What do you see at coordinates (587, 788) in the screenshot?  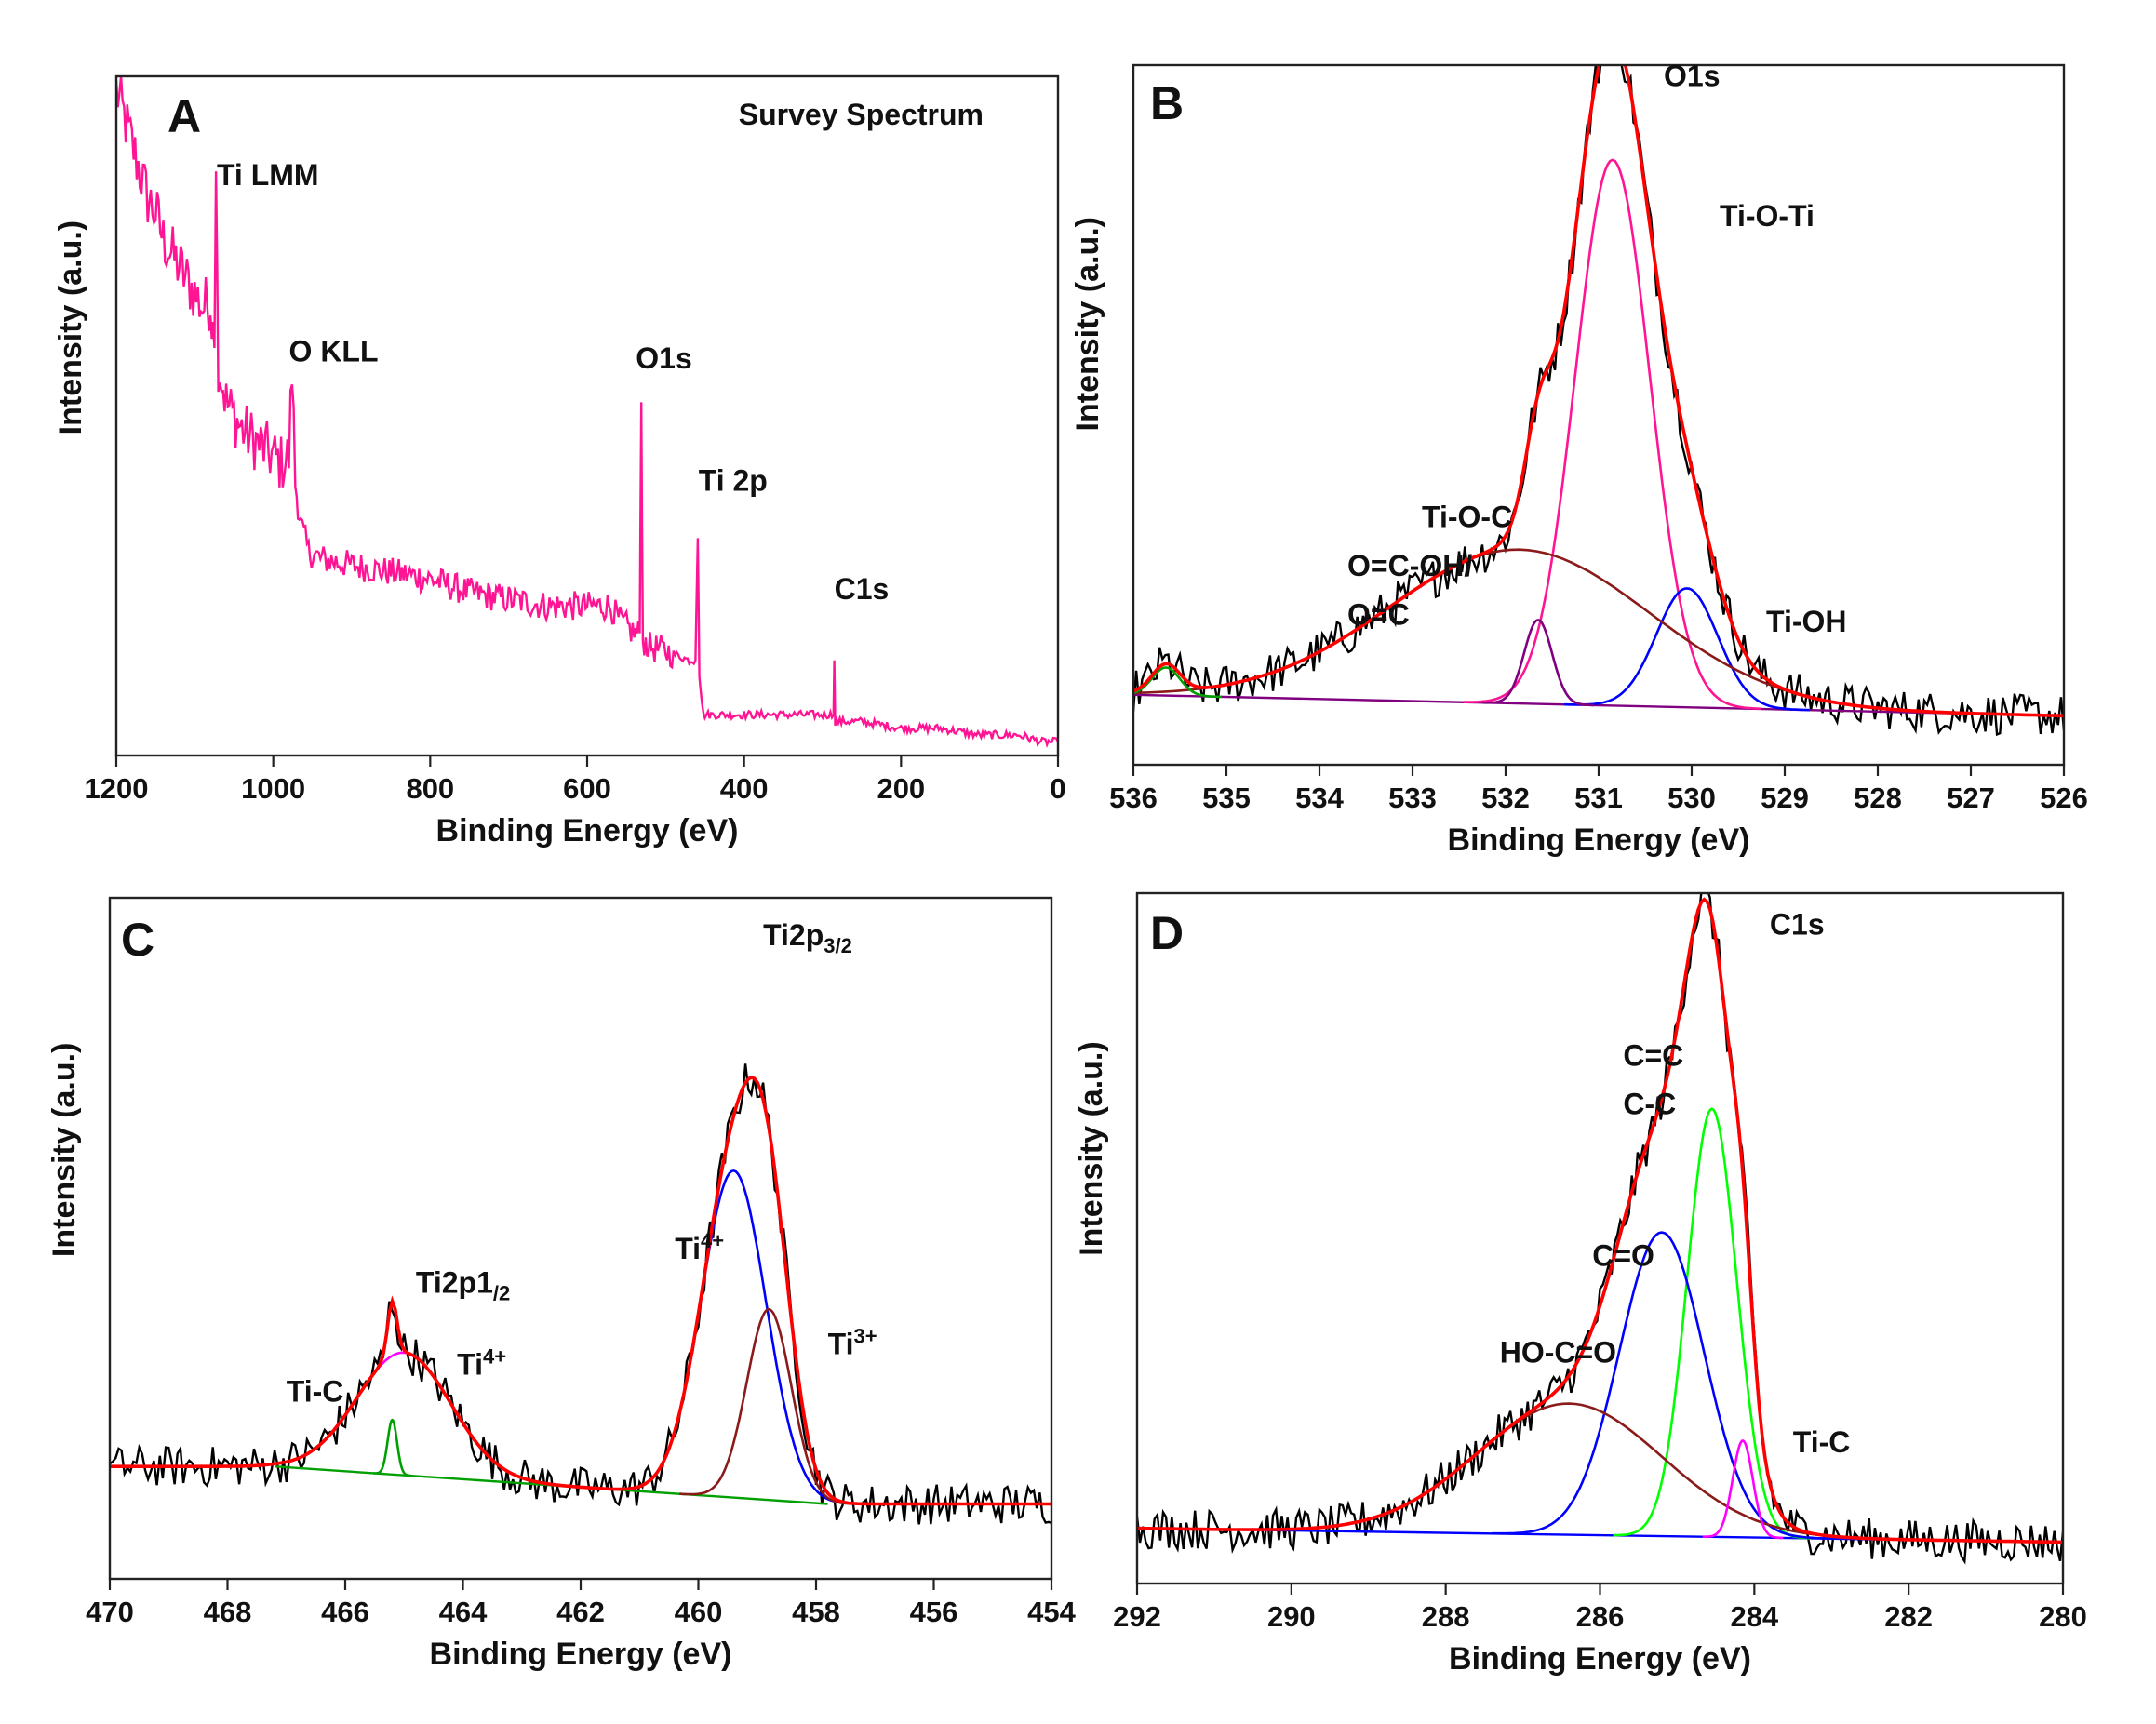 I see `x-tick-label: 600` at bounding box center [587, 788].